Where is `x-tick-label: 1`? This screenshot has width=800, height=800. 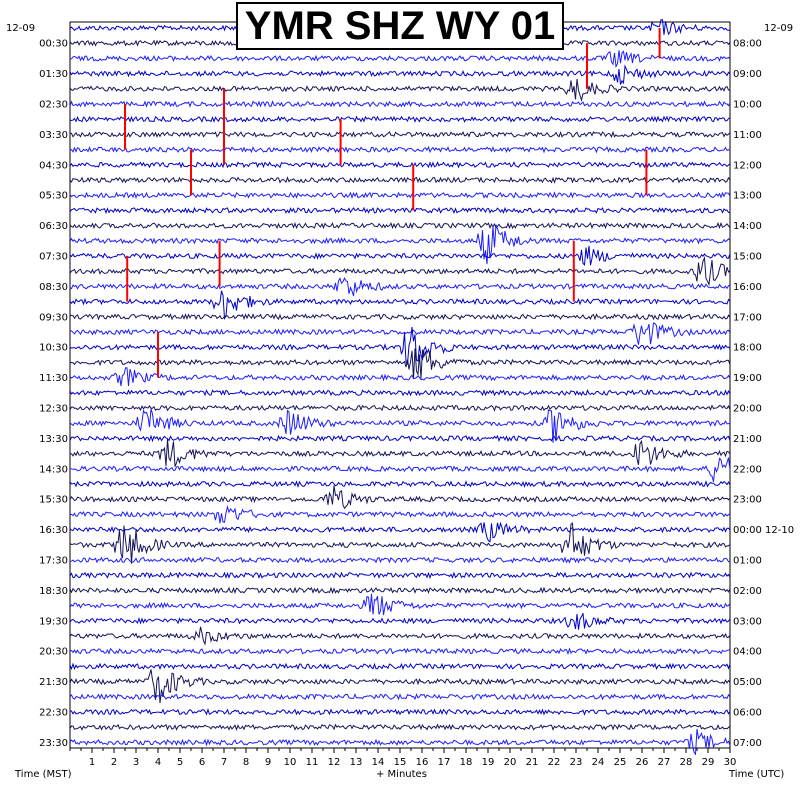 x-tick-label: 1 is located at coordinates (92, 762).